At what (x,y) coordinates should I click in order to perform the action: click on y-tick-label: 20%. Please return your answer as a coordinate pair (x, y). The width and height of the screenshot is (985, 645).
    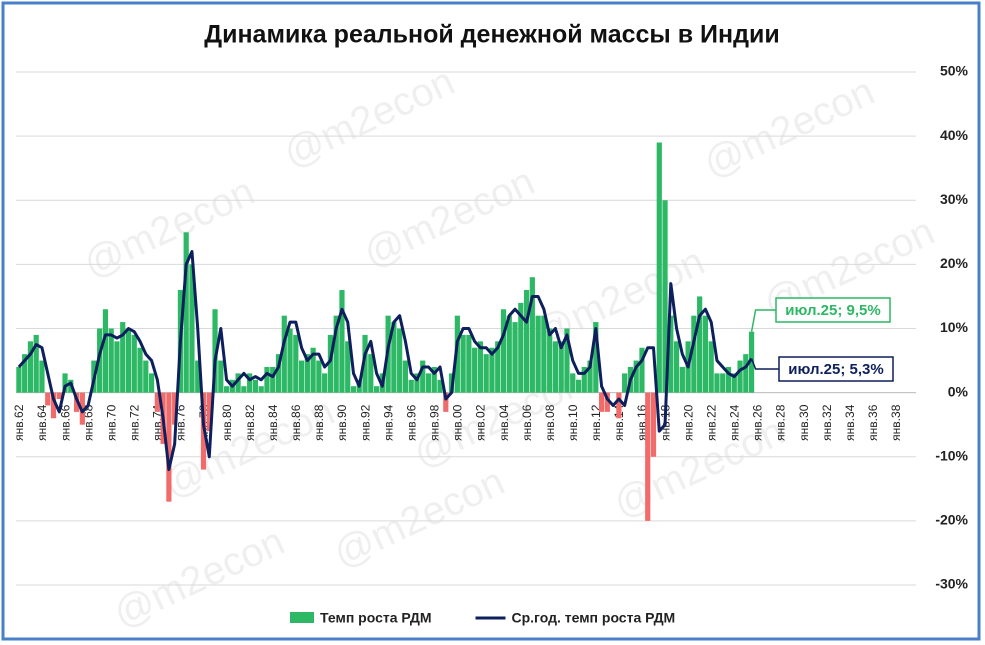
    Looking at the image, I should click on (954, 263).